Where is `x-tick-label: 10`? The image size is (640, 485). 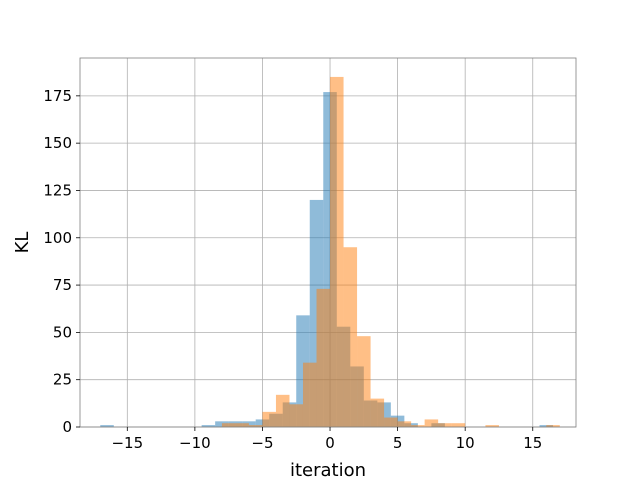
x-tick-label: 10 is located at coordinates (465, 443).